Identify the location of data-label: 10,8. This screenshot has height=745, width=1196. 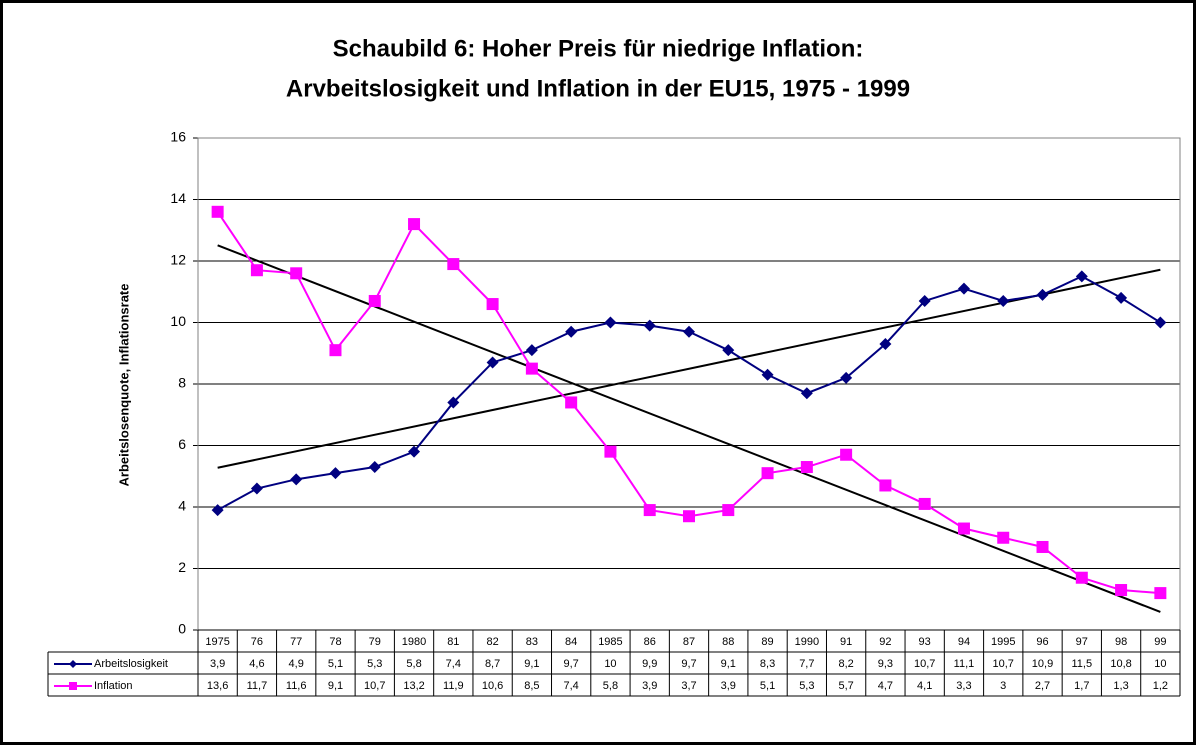
(1120, 664).